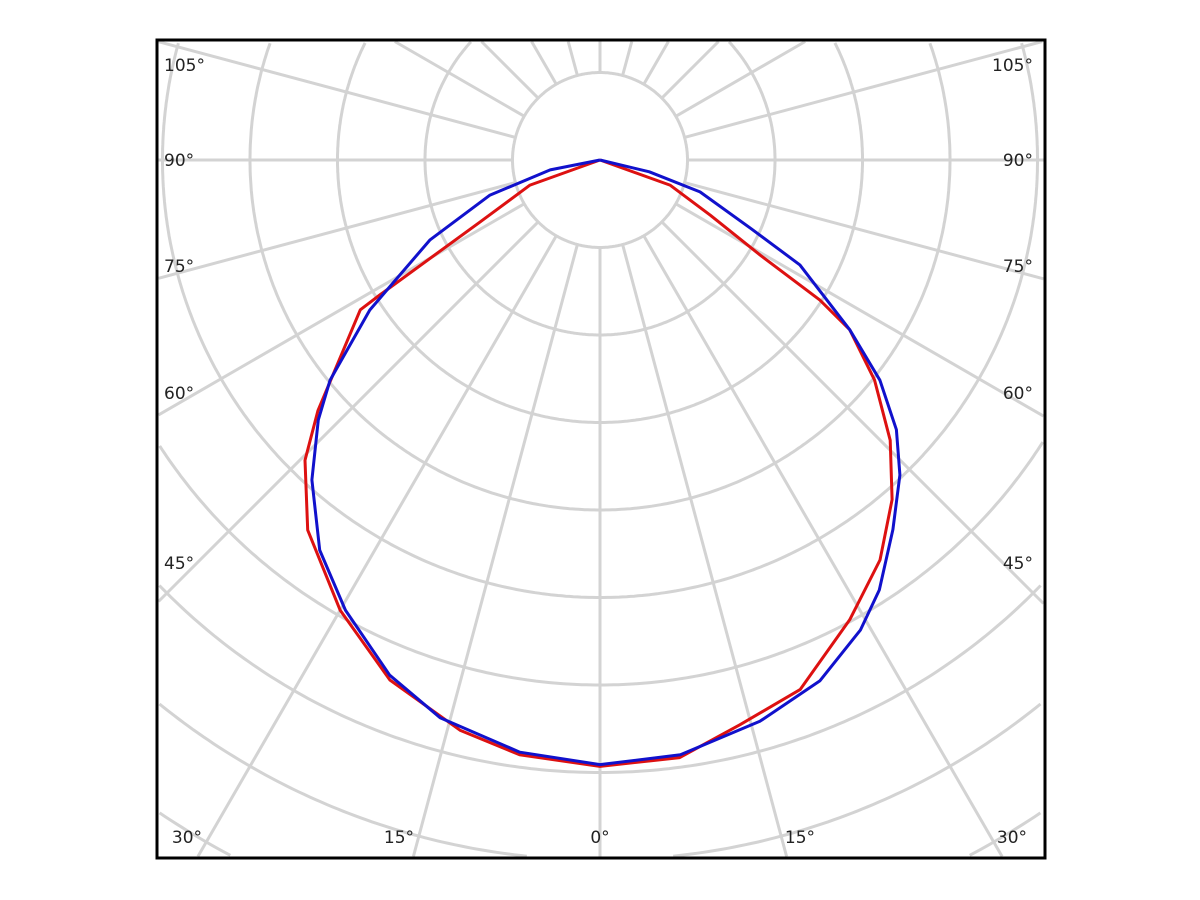 The width and height of the screenshot is (1200, 900). What do you see at coordinates (179, 267) in the screenshot?
I see `left-label-75: 75°` at bounding box center [179, 267].